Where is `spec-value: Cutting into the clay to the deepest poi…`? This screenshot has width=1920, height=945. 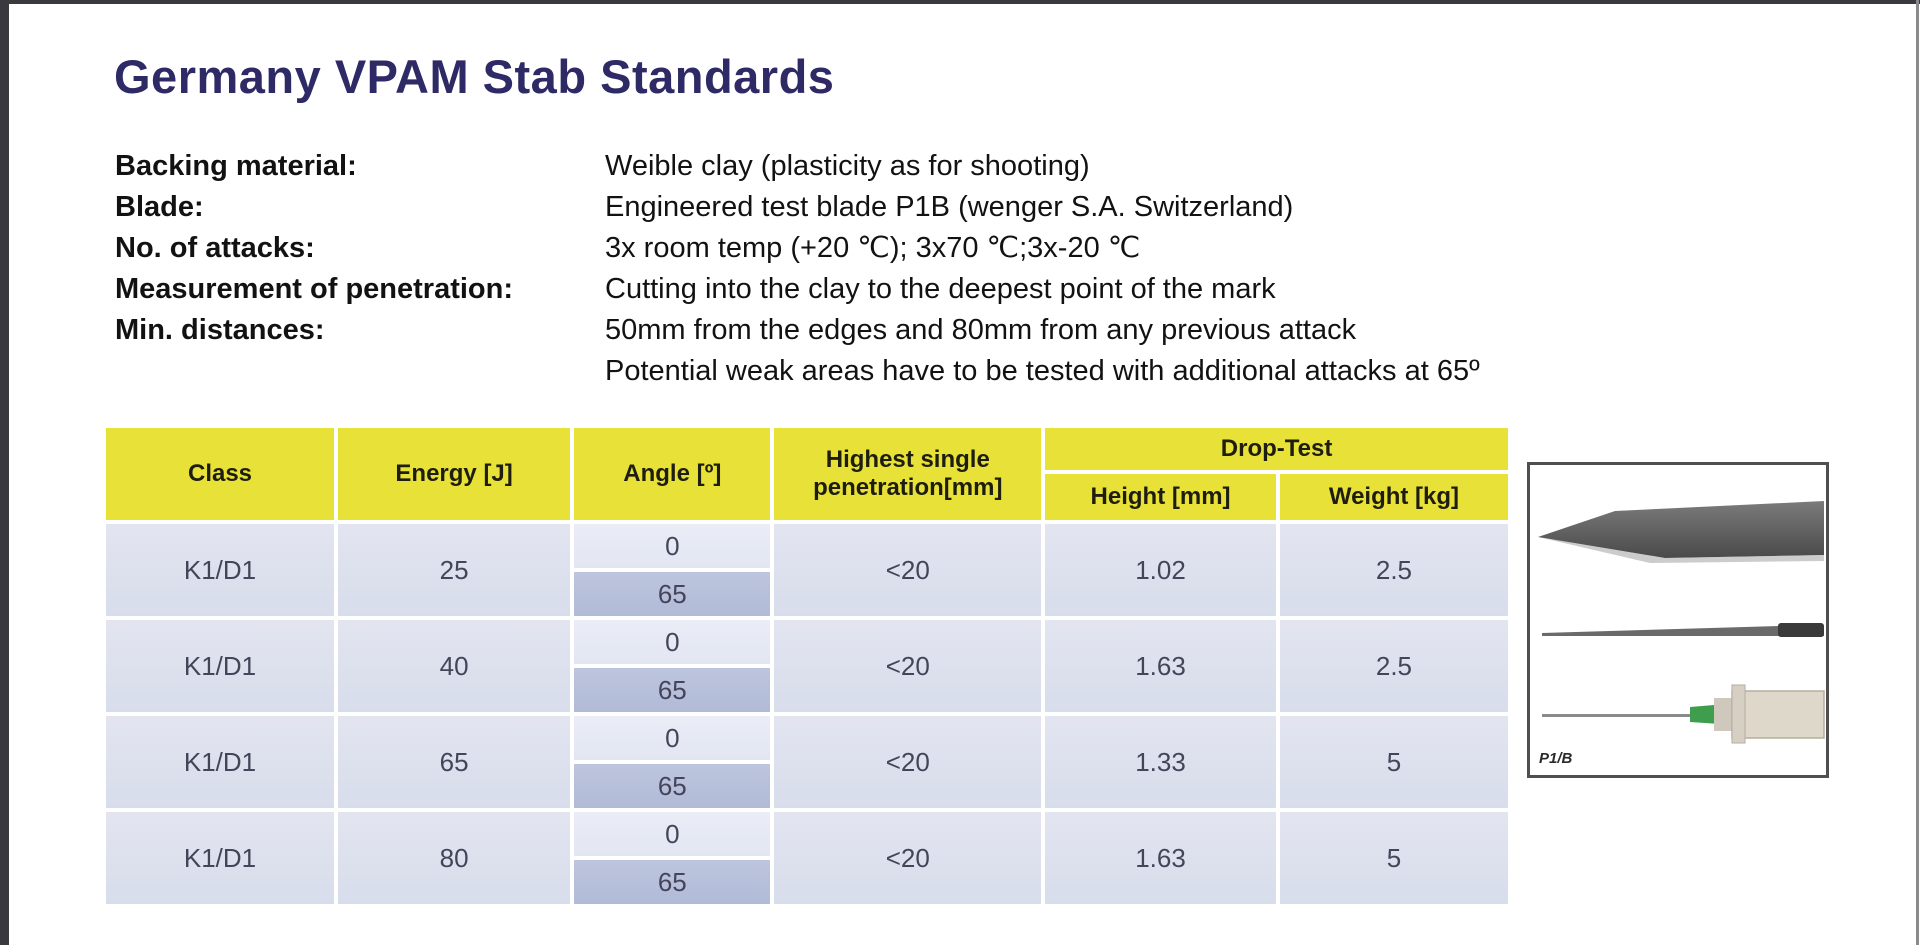
spec-value: Cutting into the clay to the deepest poi… is located at coordinates (940, 289).